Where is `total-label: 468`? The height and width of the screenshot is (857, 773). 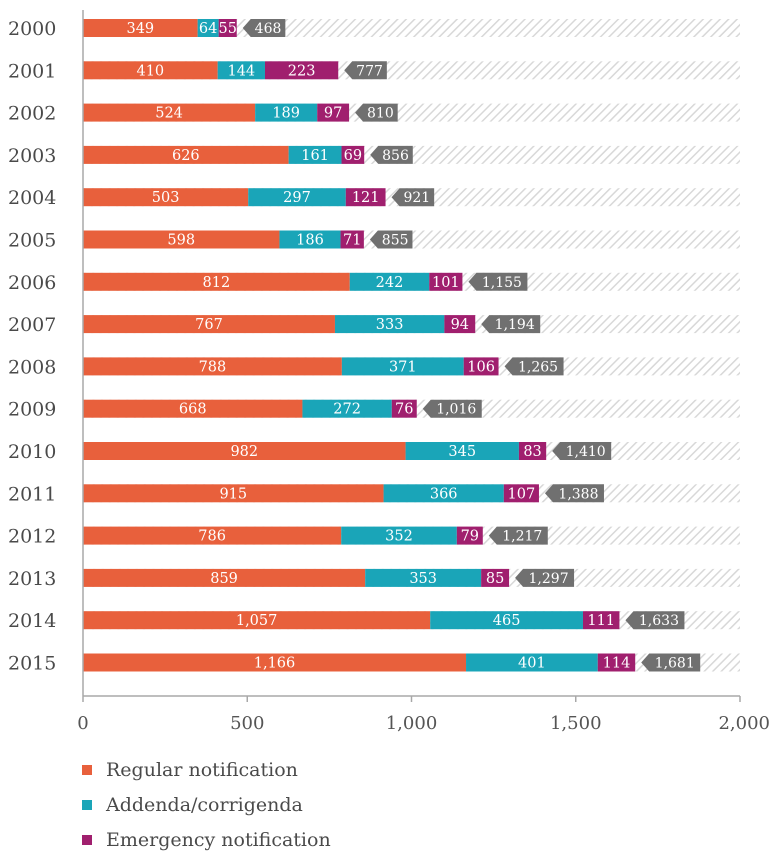
total-label: 468 is located at coordinates (268, 29).